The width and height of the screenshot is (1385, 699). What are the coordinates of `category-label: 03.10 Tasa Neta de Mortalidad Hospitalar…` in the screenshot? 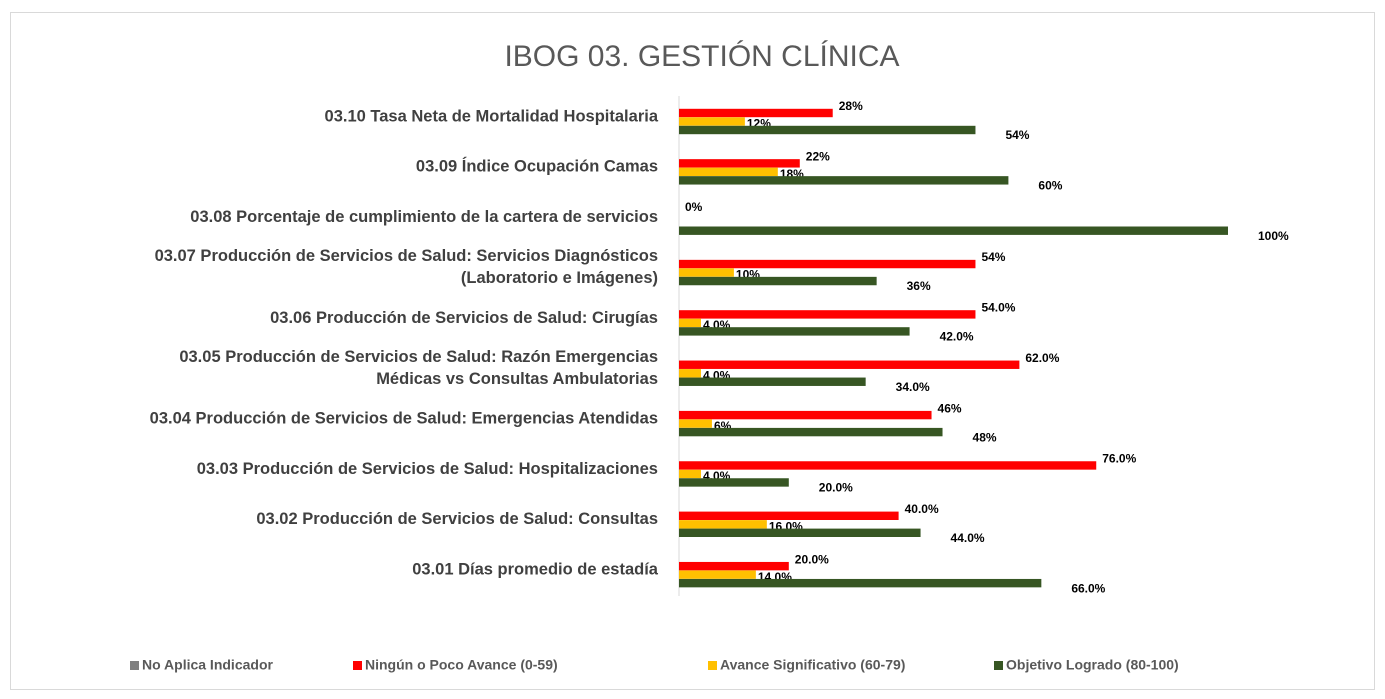 It's located at (492, 116).